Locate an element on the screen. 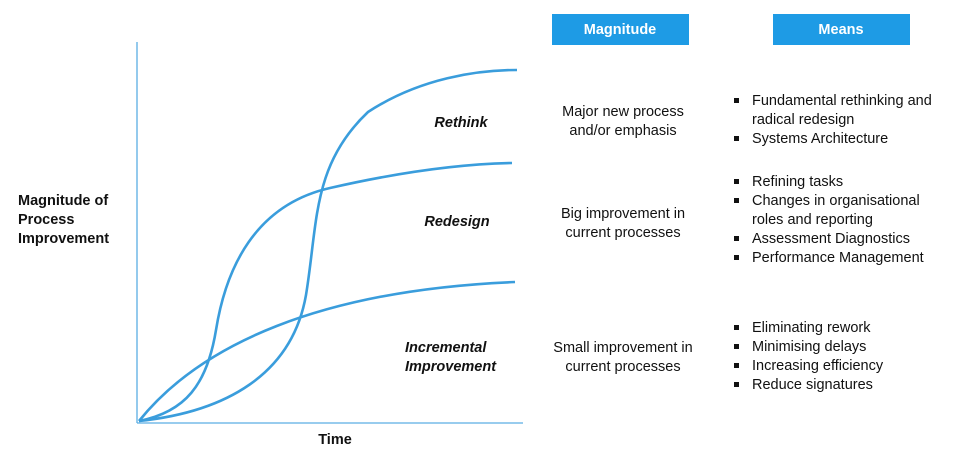 The image size is (967, 463). means-item: Assessment Diagnostics is located at coordinates (831, 239).